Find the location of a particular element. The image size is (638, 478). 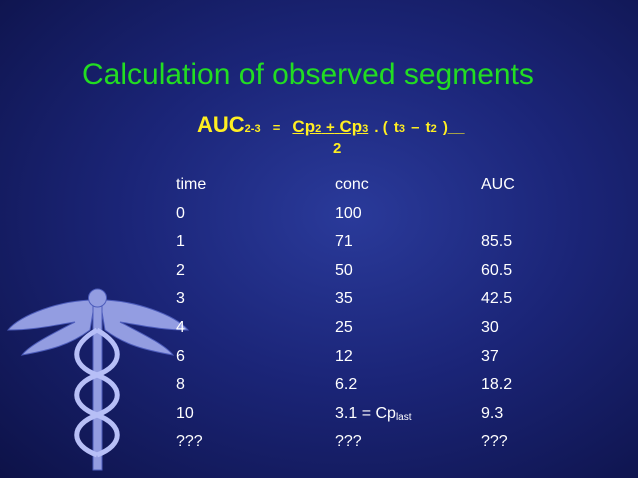

formula-sub: 2-3 is located at coordinates (252, 129).